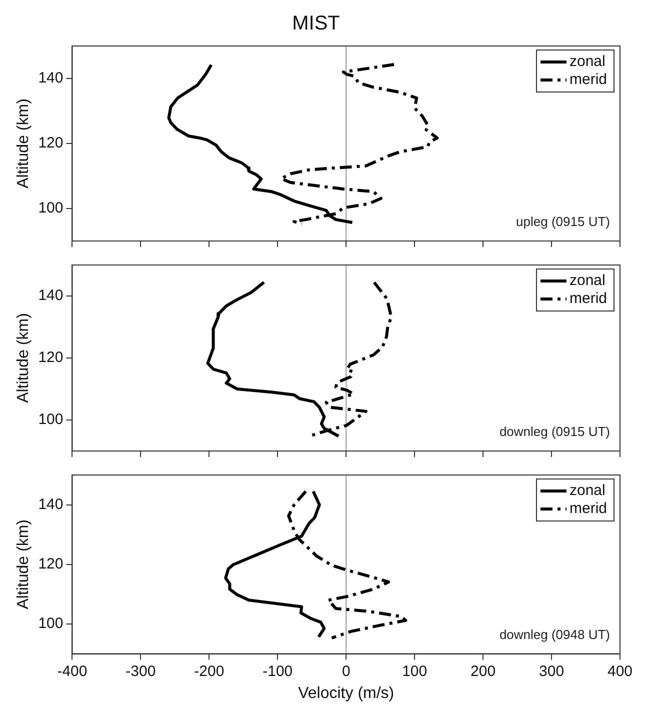 The width and height of the screenshot is (652, 709). What do you see at coordinates (346, 671) in the screenshot?
I see `x-tick-label: 0` at bounding box center [346, 671].